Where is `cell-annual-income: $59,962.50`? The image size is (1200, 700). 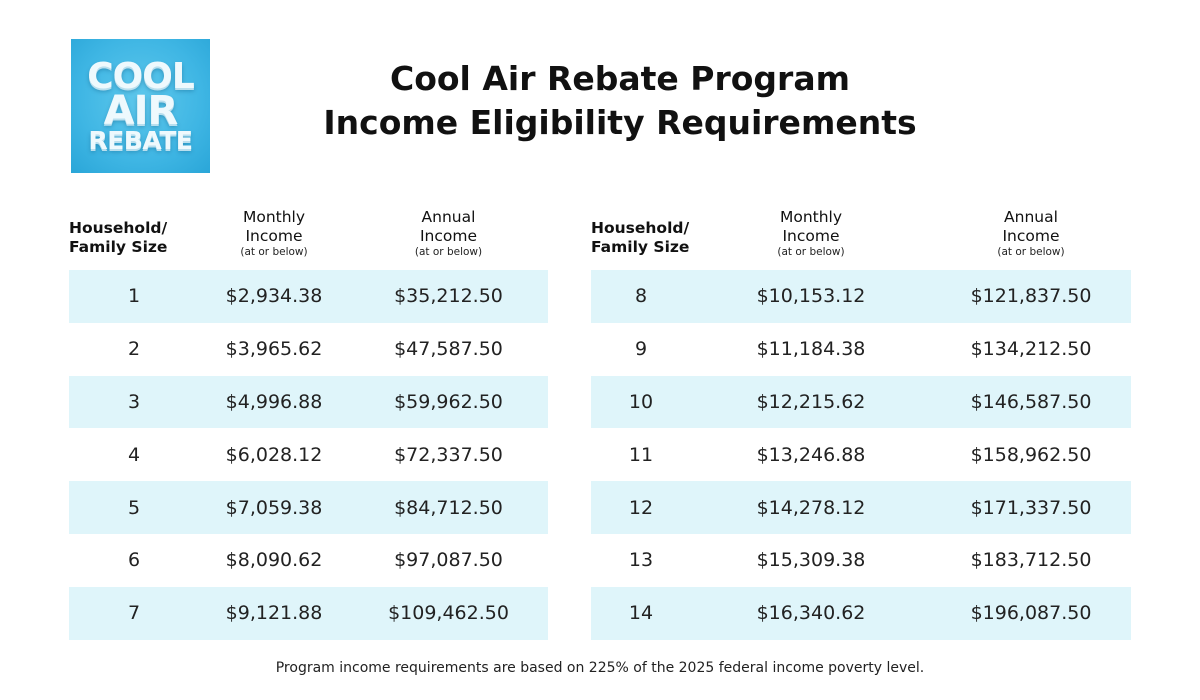 cell-annual-income: $59,962.50 is located at coordinates (448, 402).